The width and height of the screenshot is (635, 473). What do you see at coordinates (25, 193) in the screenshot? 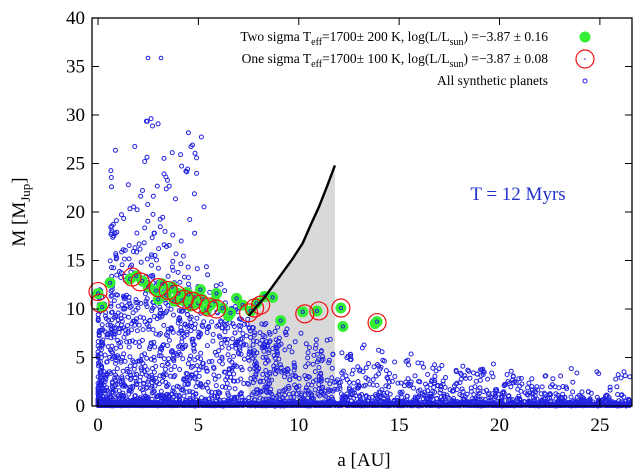
I see `y-axis-label-sub: Jup` at bounding box center [25, 193].